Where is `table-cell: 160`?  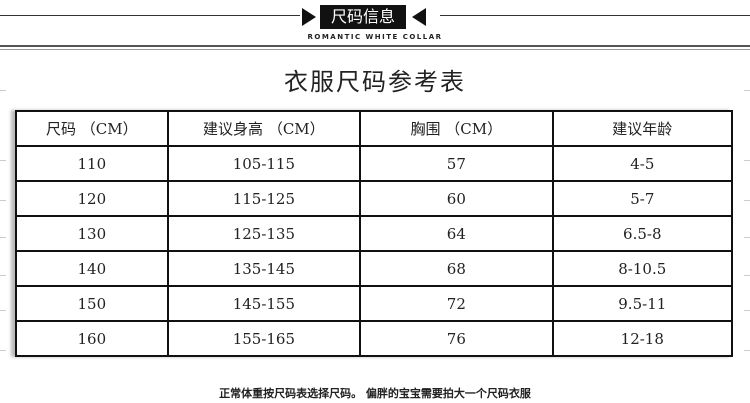
table-cell: 160 is located at coordinates (92, 338).